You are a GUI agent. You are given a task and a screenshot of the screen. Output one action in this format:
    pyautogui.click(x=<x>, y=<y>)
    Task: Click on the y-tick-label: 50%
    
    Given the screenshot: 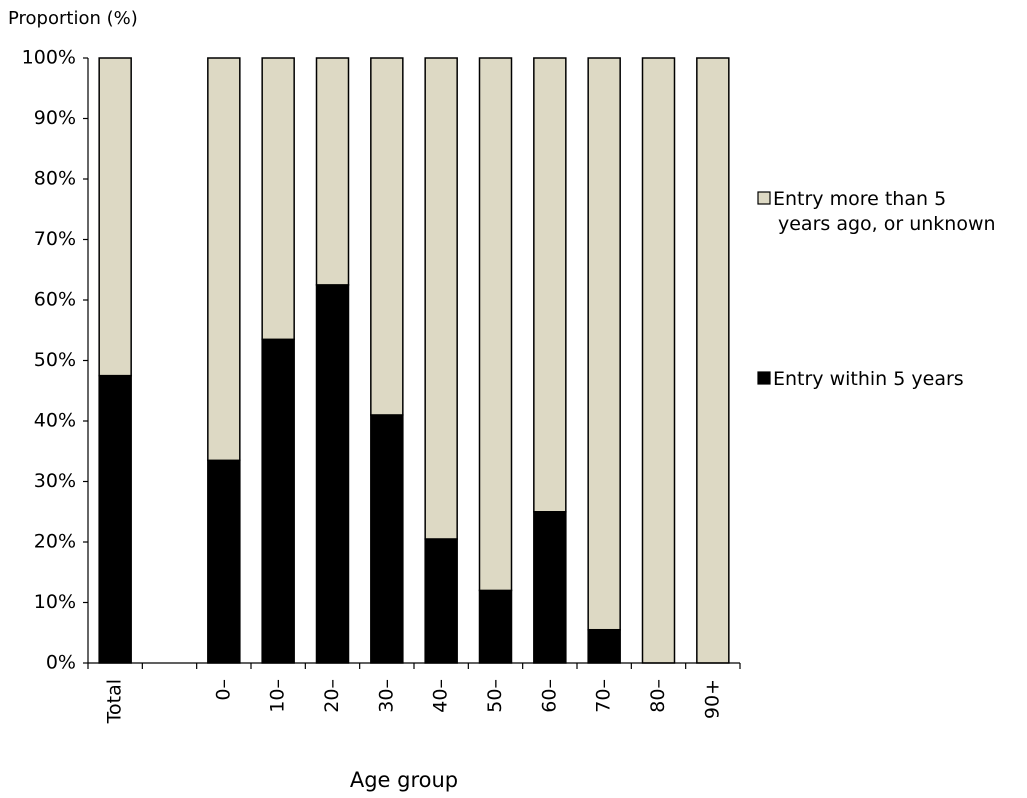 What is the action you would take?
    pyautogui.click(x=55, y=360)
    